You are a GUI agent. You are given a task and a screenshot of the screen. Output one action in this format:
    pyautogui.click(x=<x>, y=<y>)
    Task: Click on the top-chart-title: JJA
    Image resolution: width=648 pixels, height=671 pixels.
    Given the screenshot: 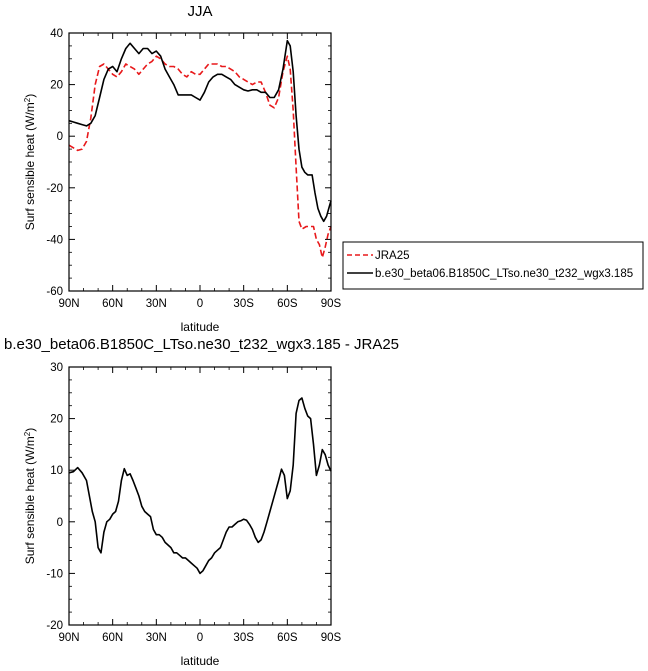 What is the action you would take?
    pyautogui.click(x=199, y=11)
    